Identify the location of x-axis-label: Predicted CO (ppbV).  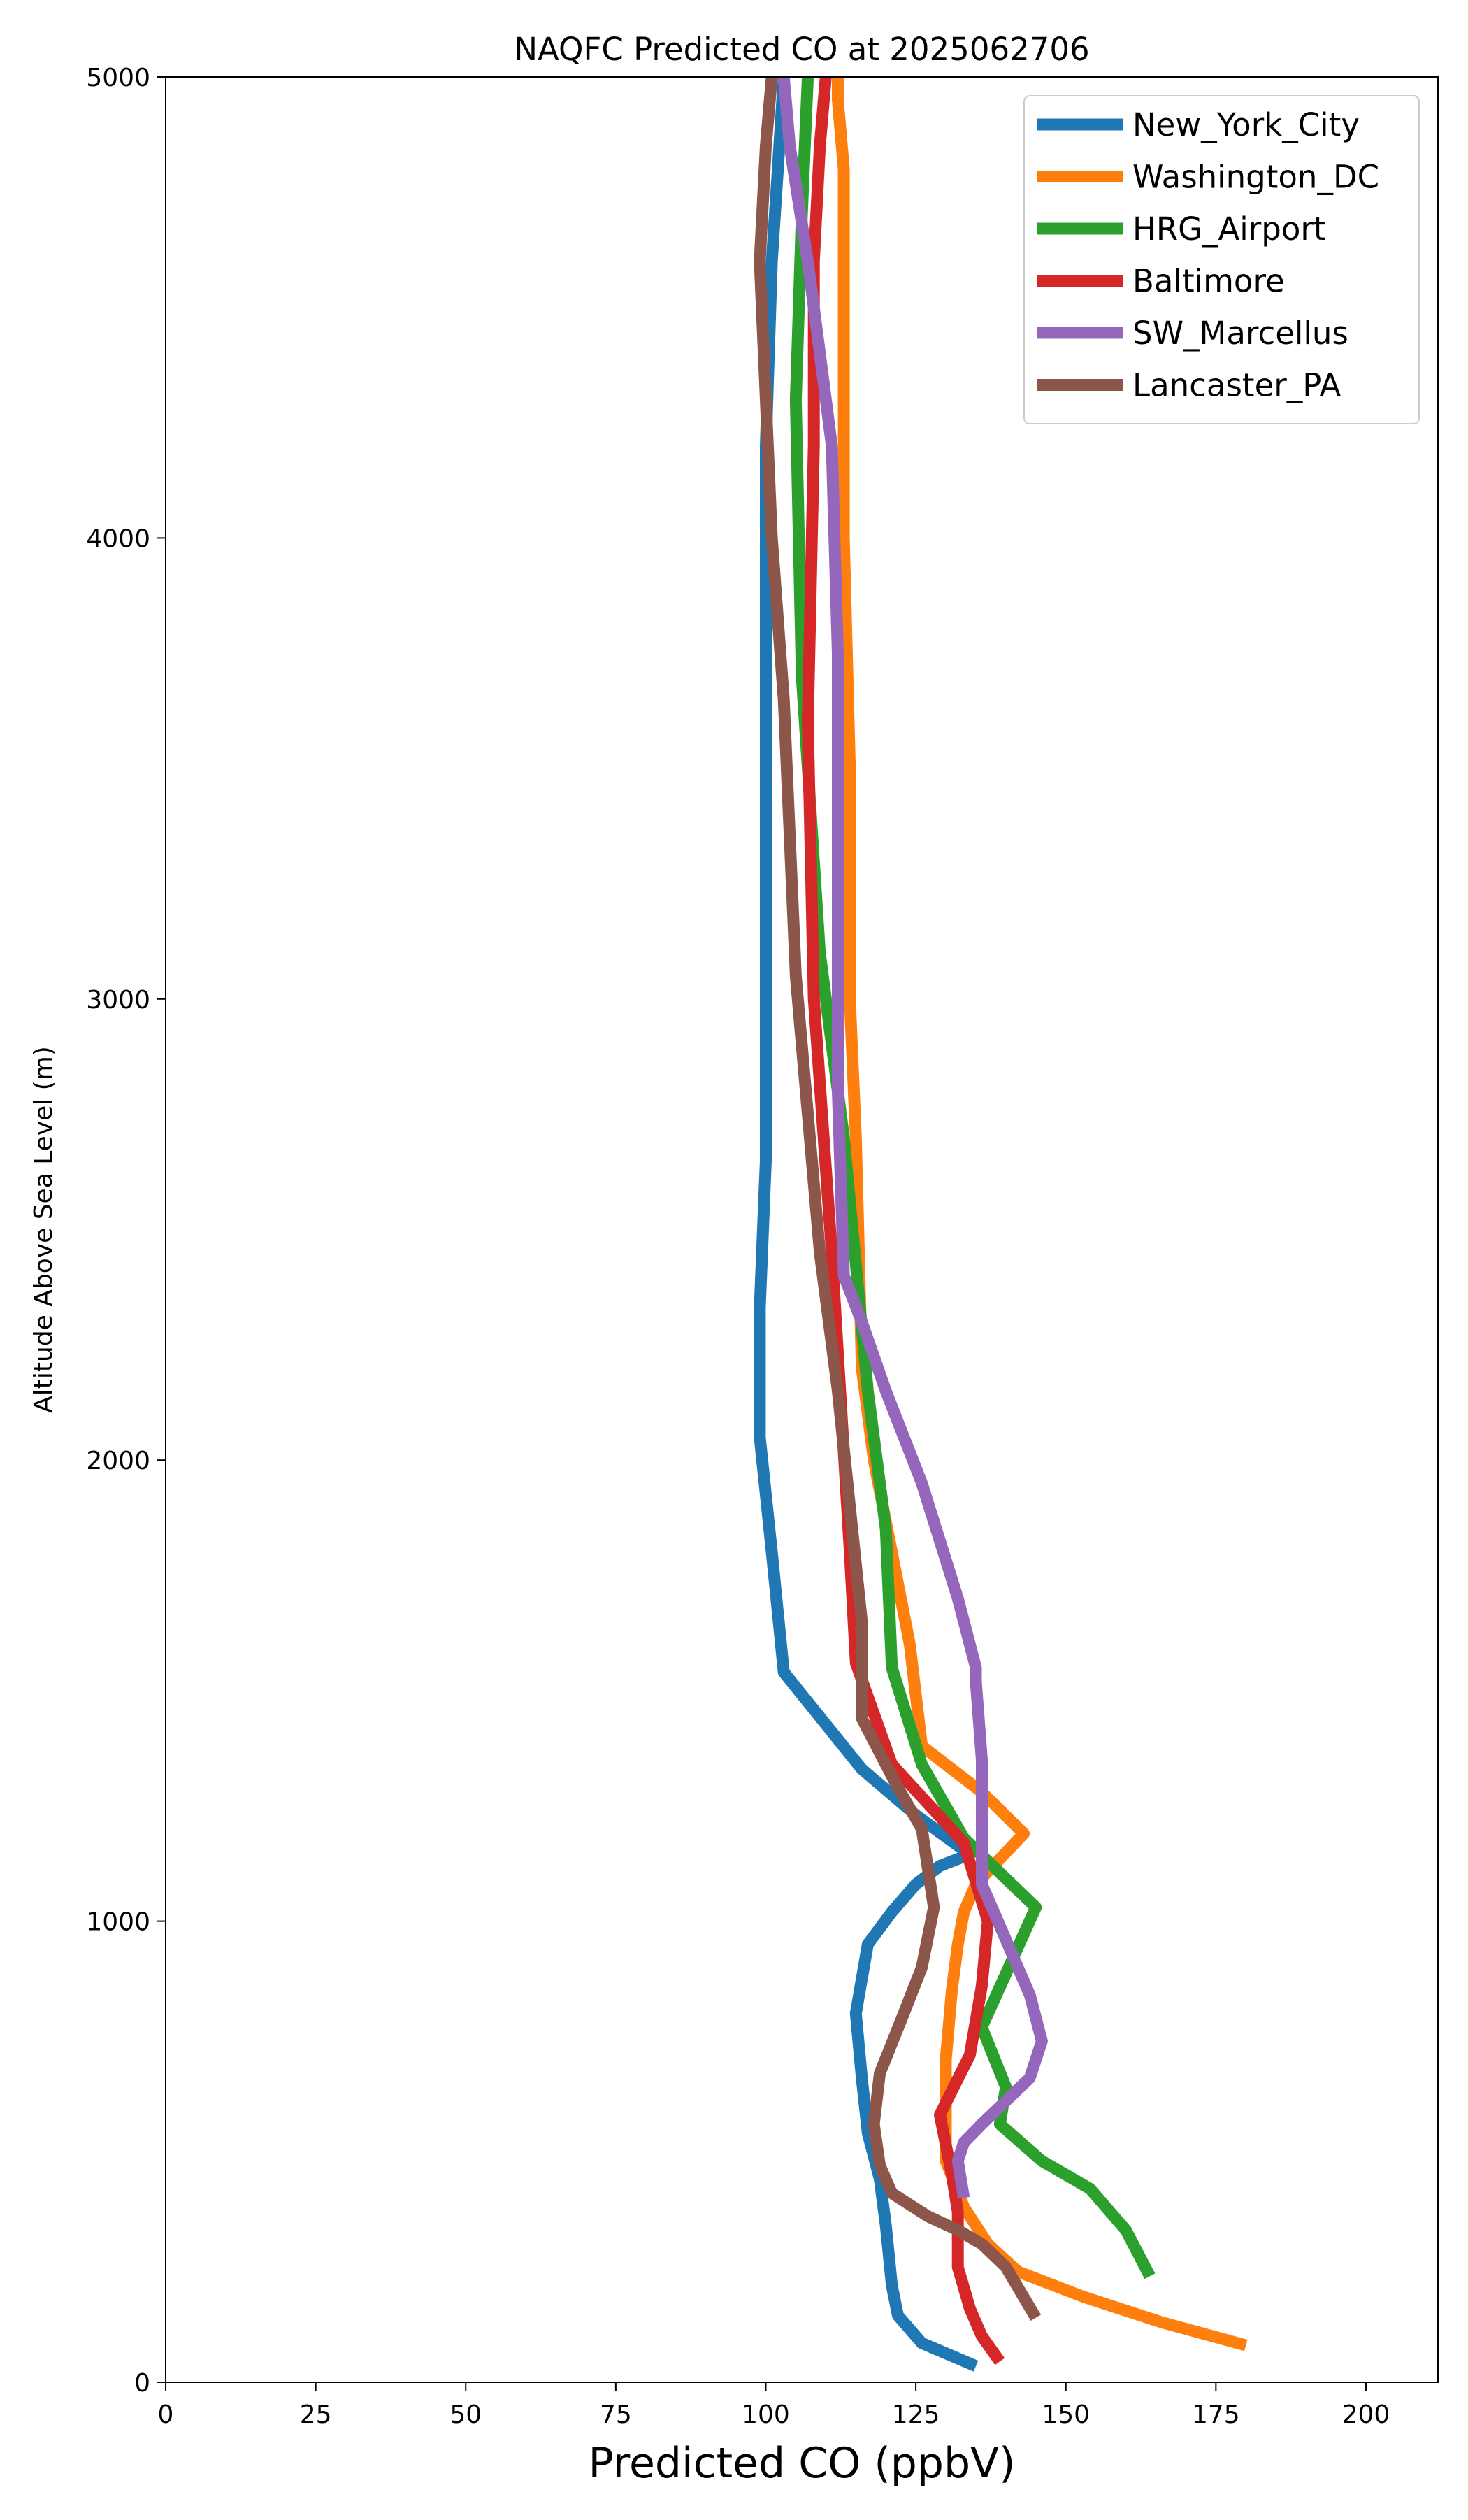
(801, 2463).